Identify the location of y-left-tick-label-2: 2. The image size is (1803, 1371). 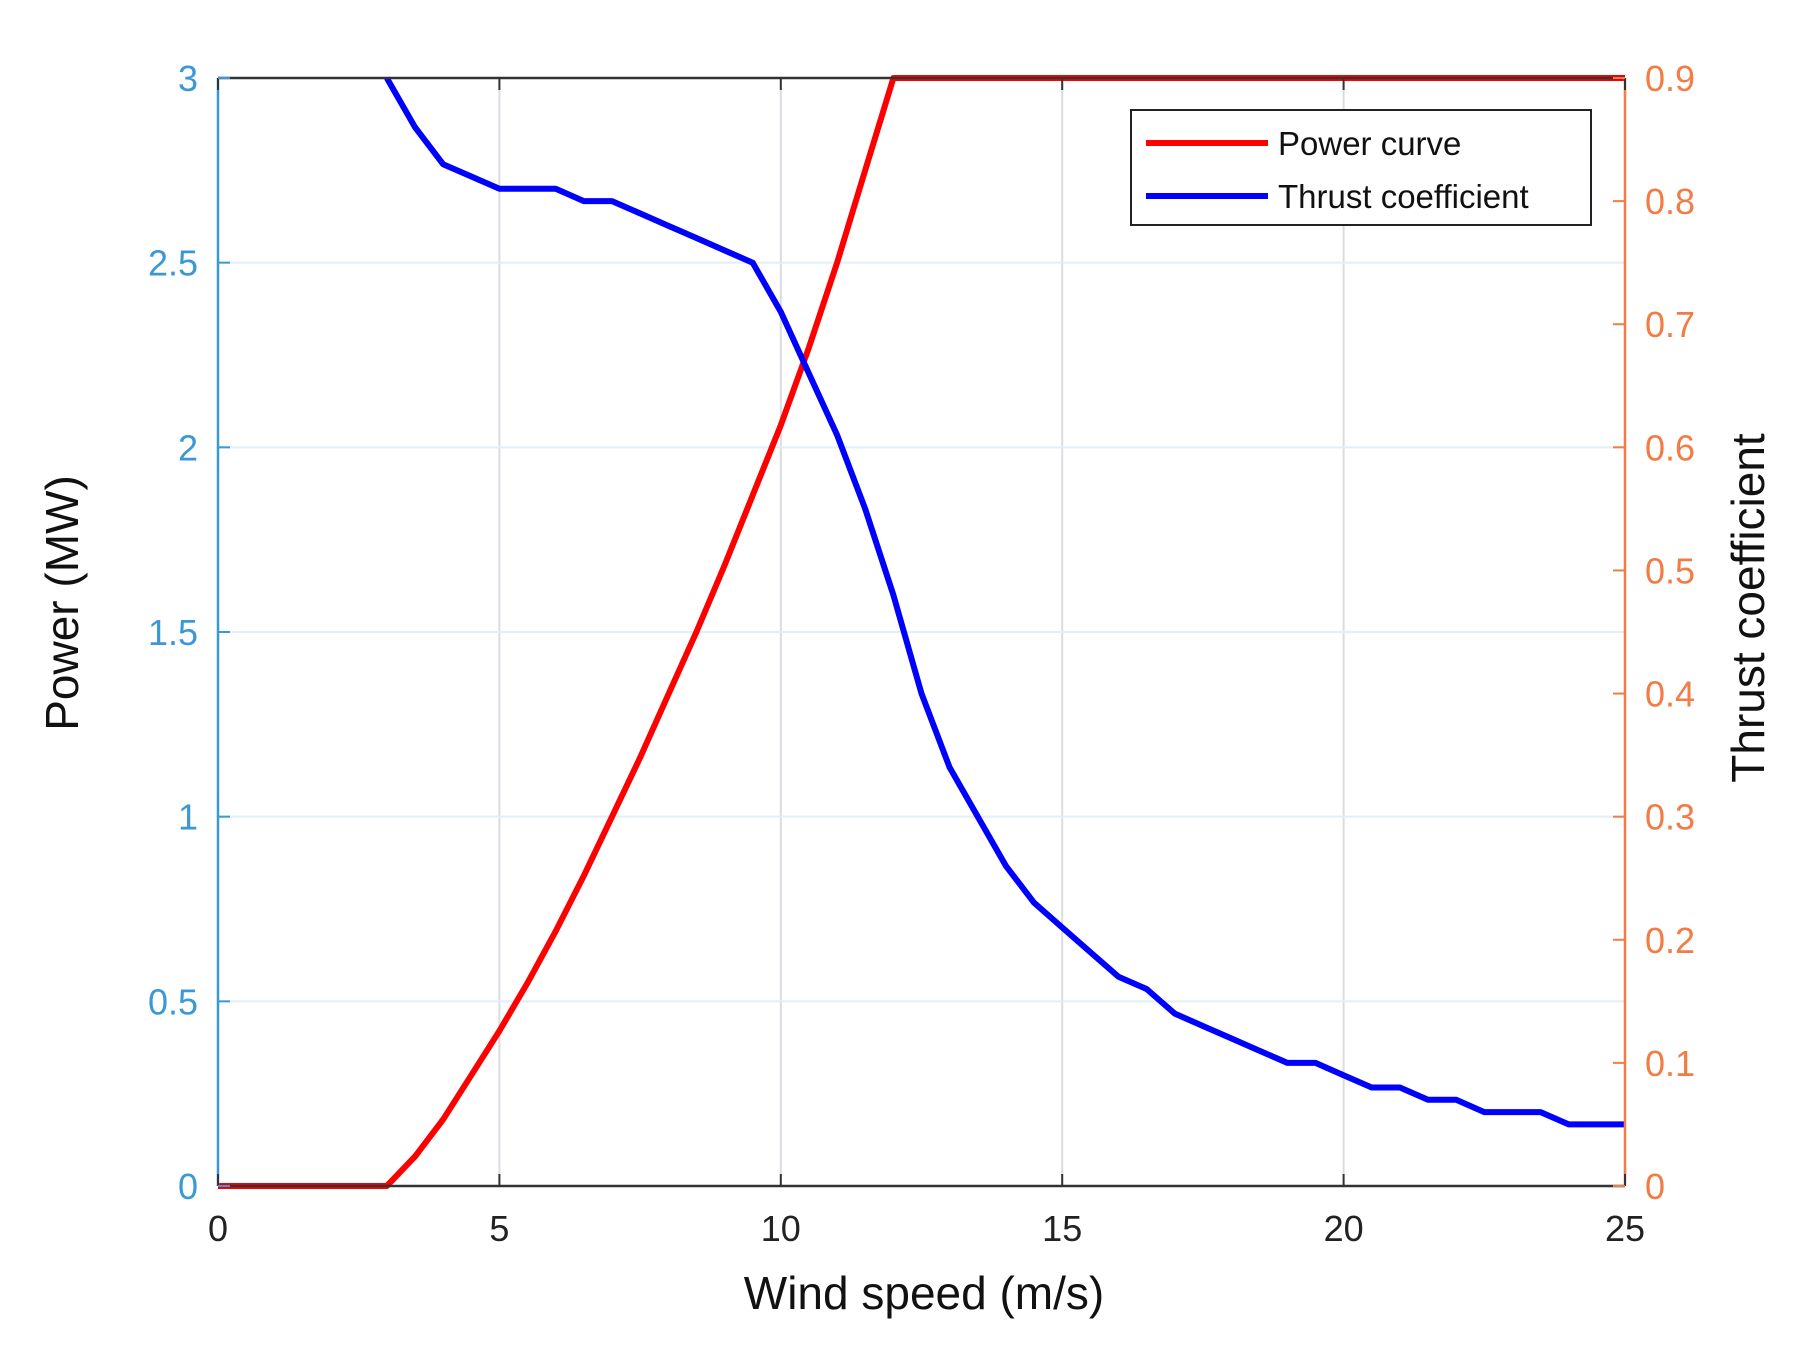
(188, 447).